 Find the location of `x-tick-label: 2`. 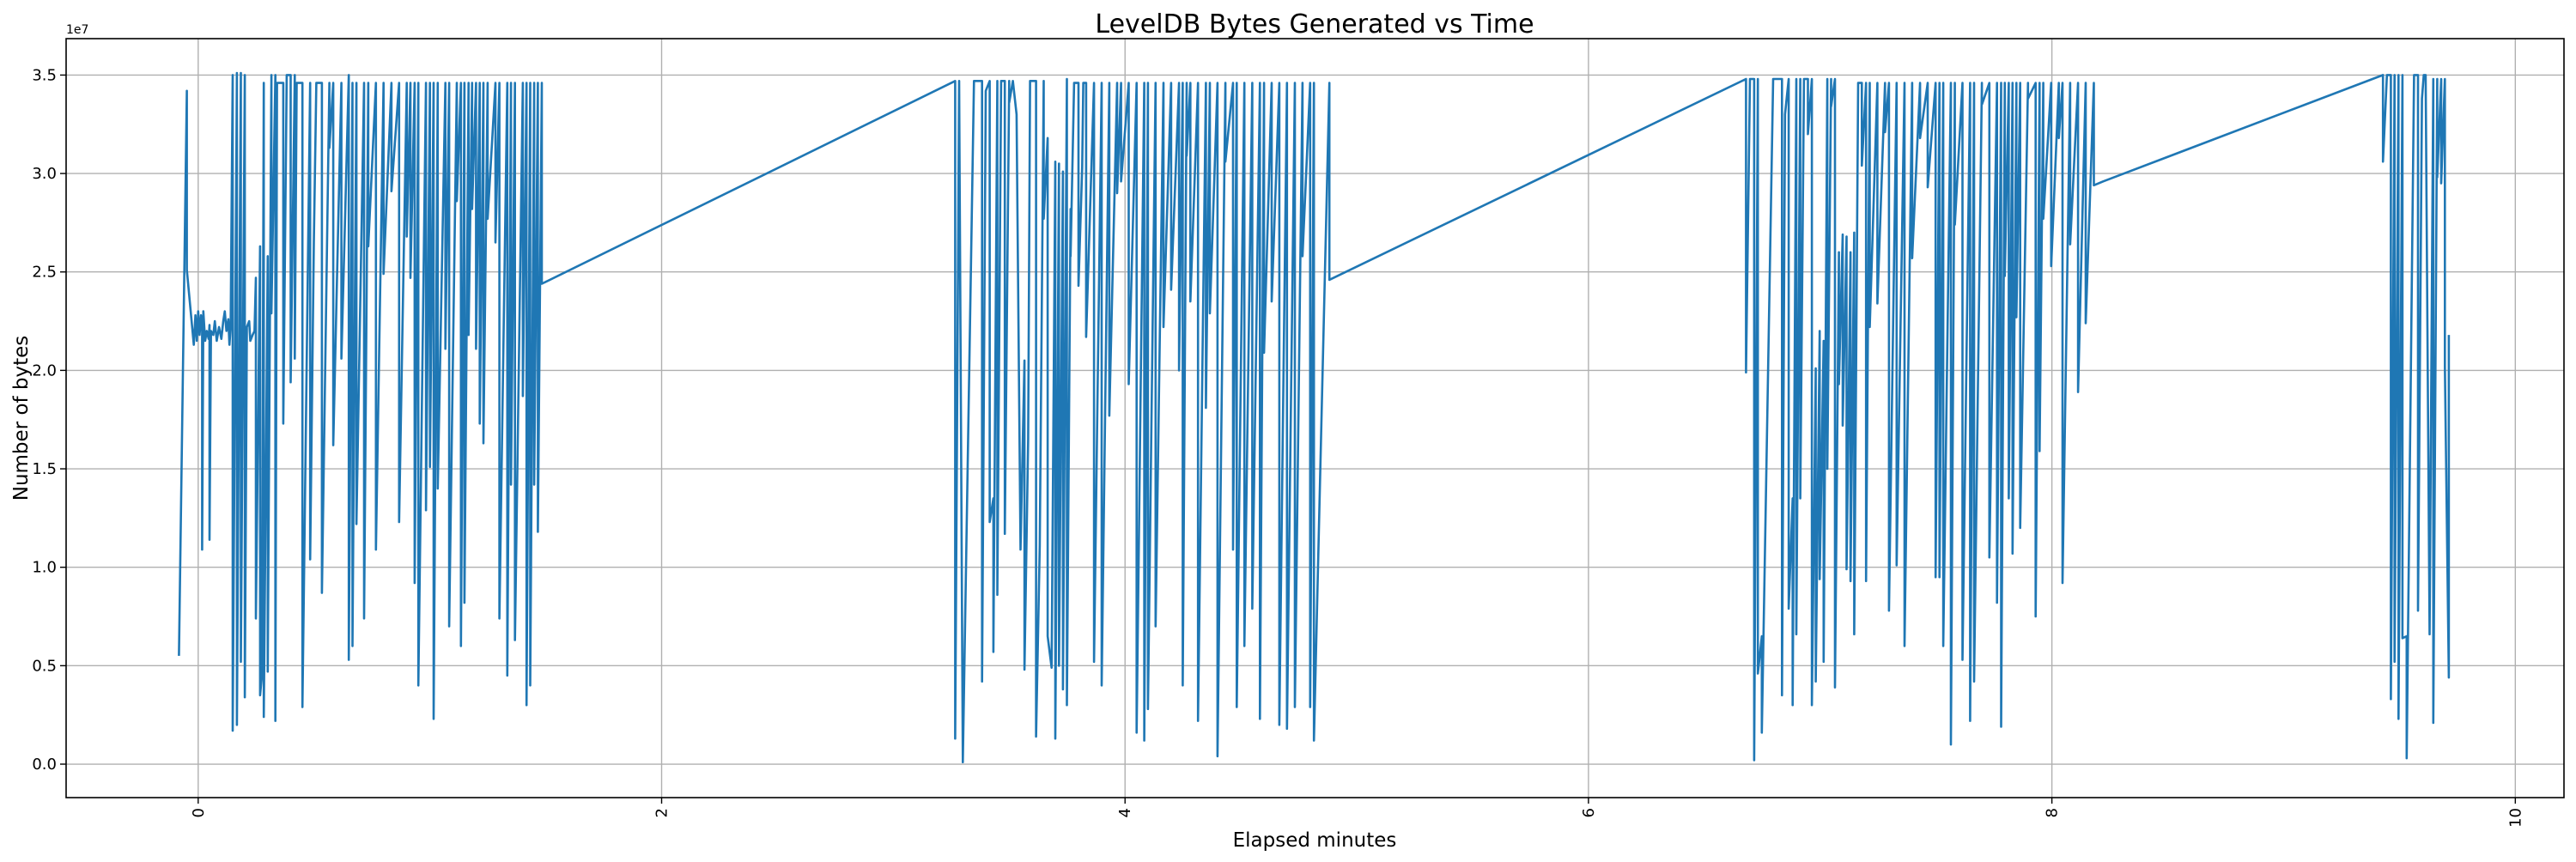

x-tick-label: 2 is located at coordinates (662, 812).